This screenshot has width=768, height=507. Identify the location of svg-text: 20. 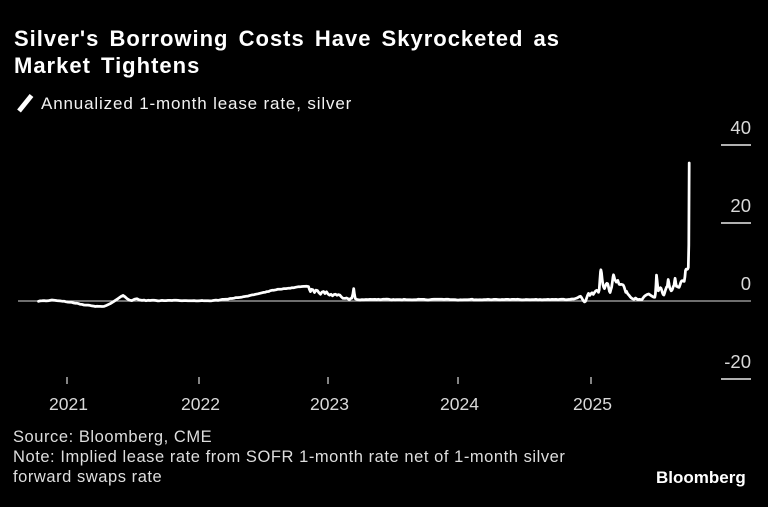
(740, 205).